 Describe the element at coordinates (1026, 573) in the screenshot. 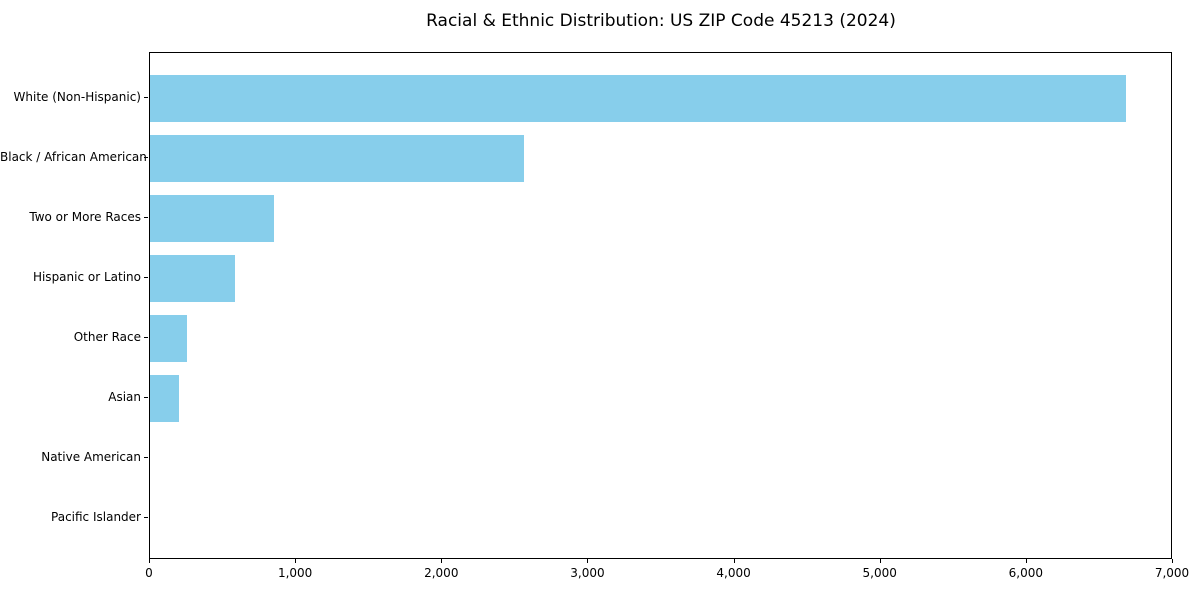

I see `x-tick-label-6000: 6,000` at that location.